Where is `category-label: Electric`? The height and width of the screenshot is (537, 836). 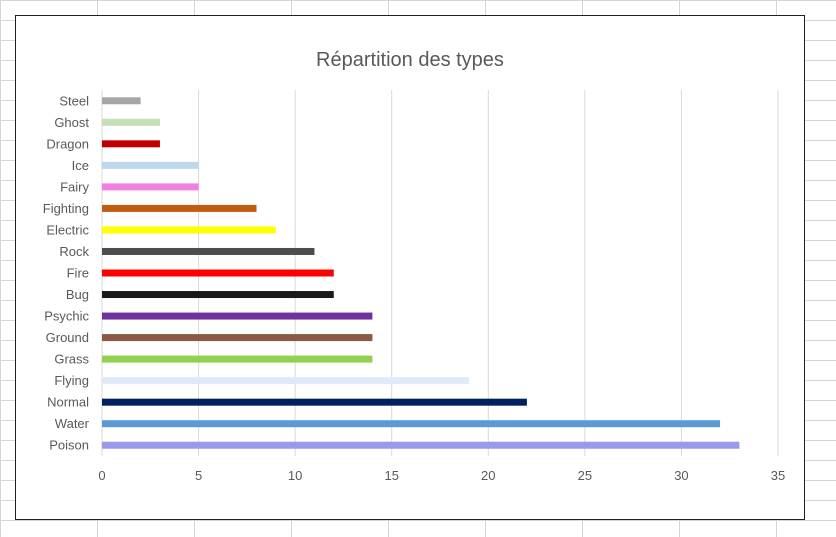 category-label: Electric is located at coordinates (67, 229).